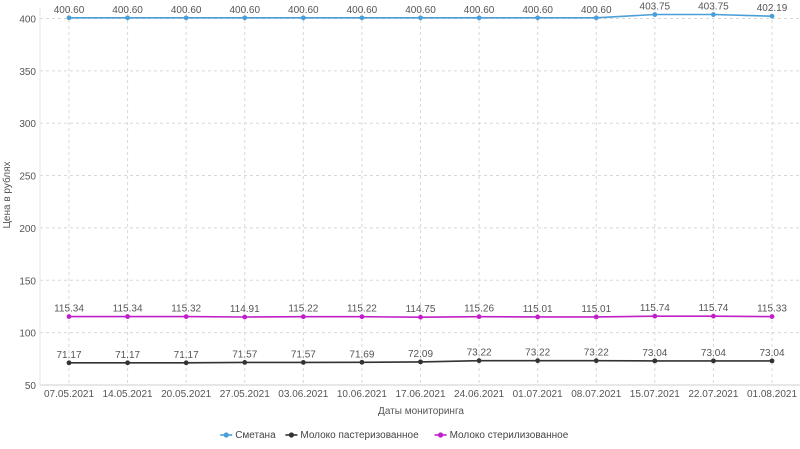  What do you see at coordinates (362, 309) in the screenshot?
I see `data-label: 115.22` at bounding box center [362, 309].